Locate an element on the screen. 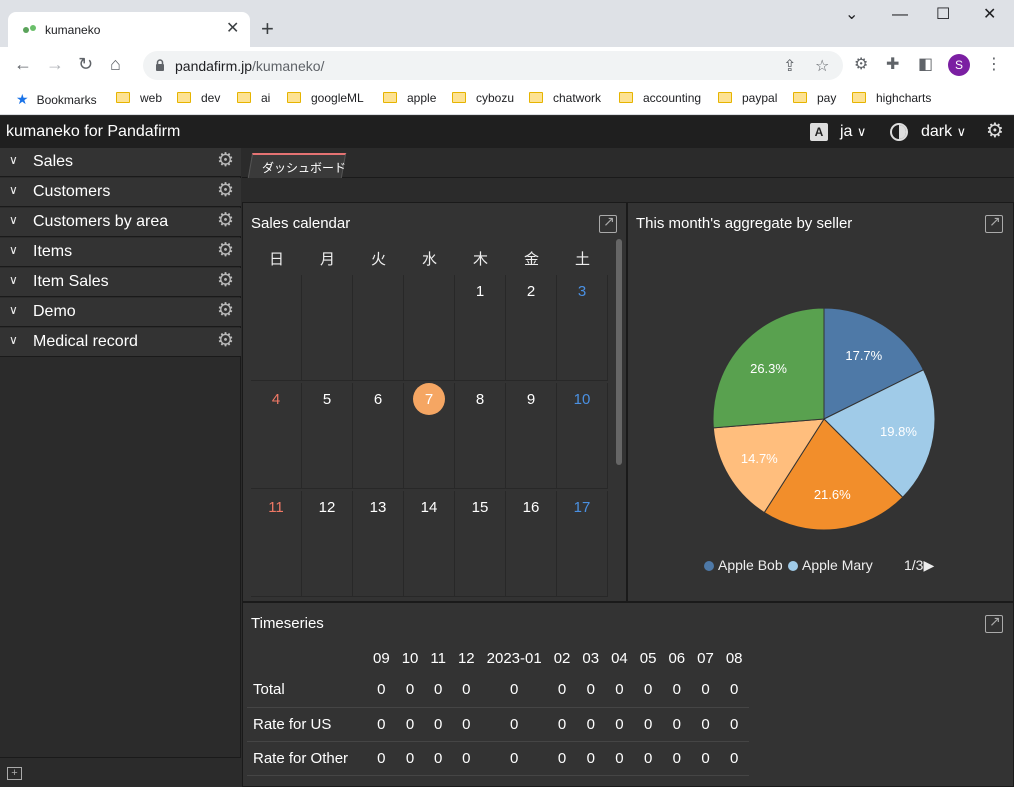  address-bar: pandafirm.jp/kumaneko/ ⇪ ☆ is located at coordinates (493, 65).